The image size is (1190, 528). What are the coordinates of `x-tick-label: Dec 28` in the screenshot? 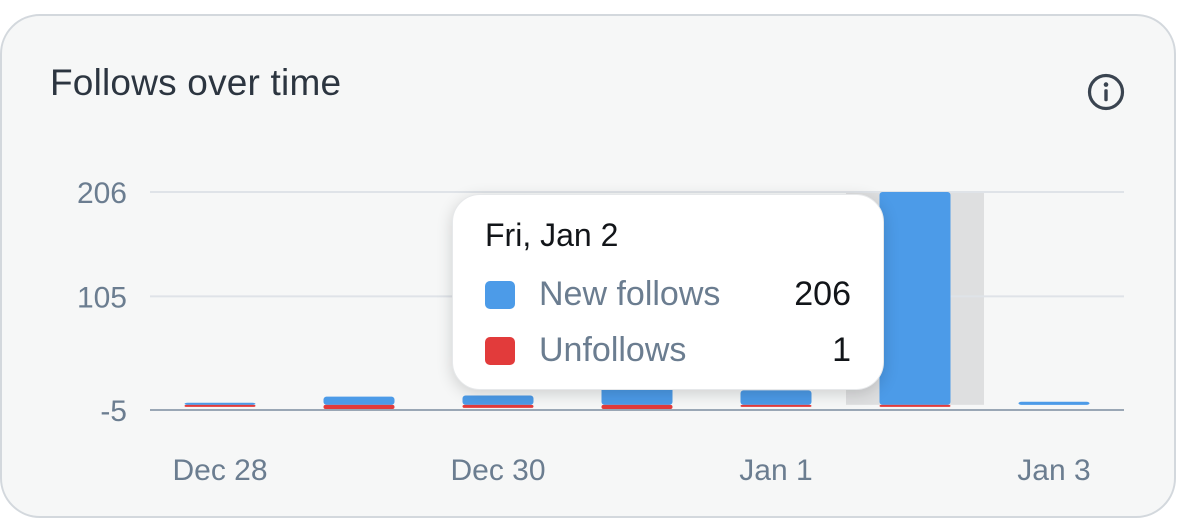 It's located at (219, 470).